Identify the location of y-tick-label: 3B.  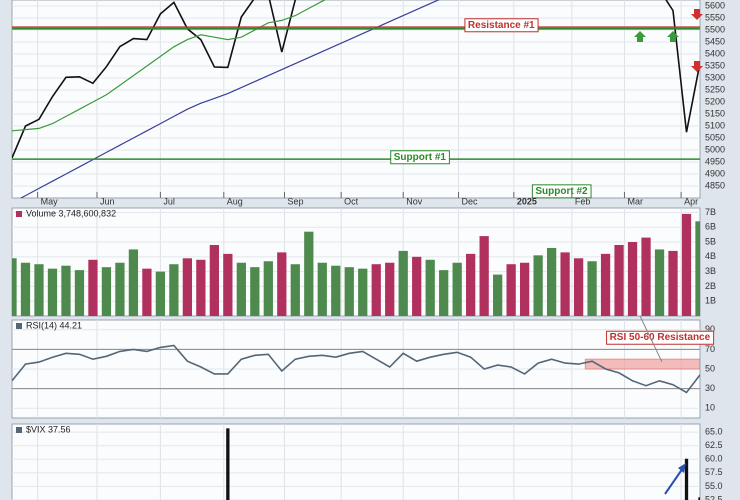
(710, 271).